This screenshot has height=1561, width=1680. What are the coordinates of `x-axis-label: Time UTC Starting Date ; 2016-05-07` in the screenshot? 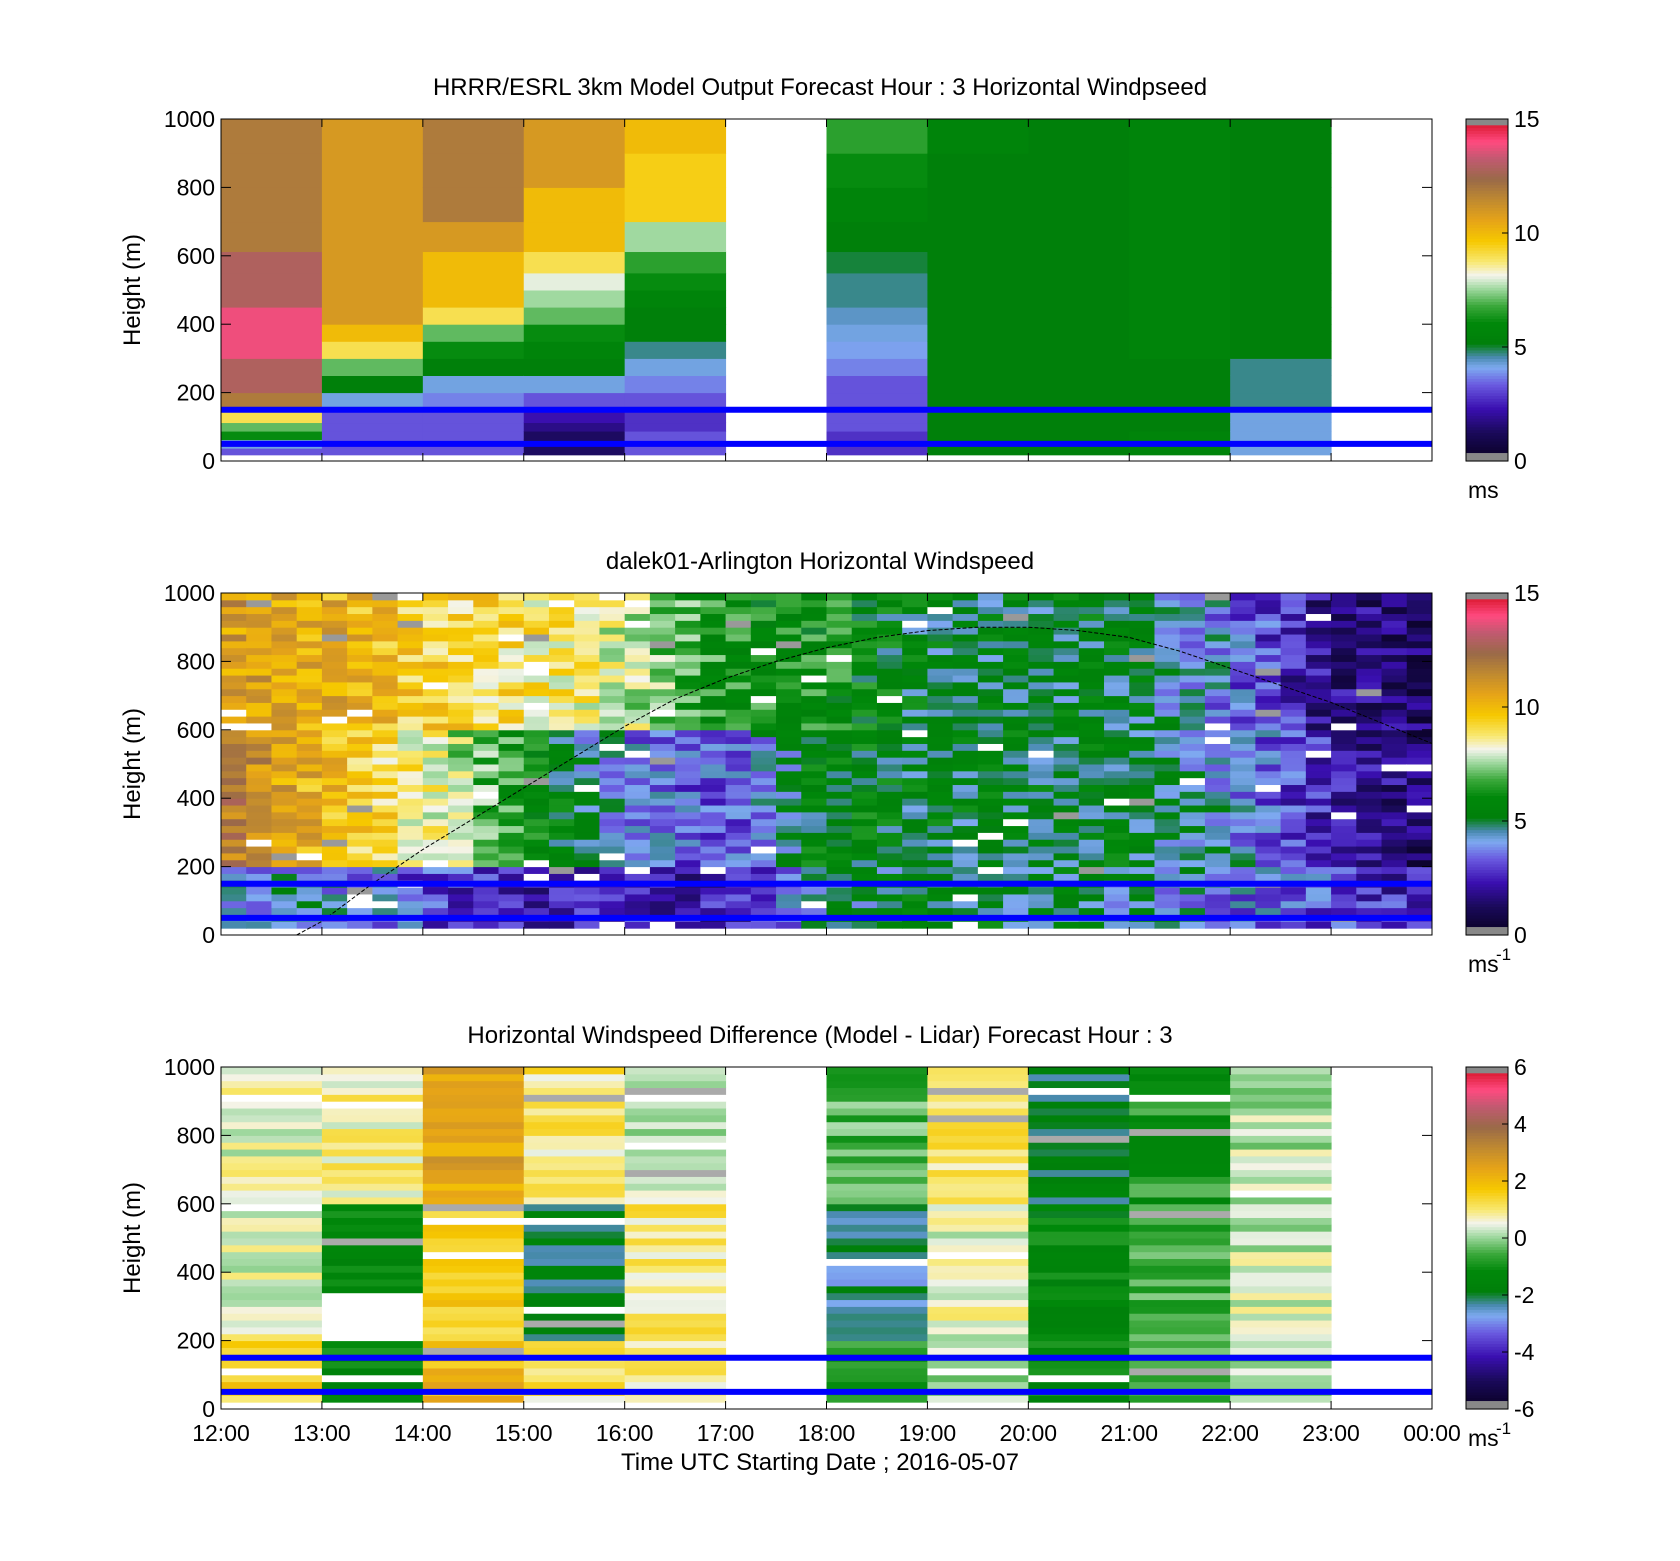 It's located at (820, 1462).